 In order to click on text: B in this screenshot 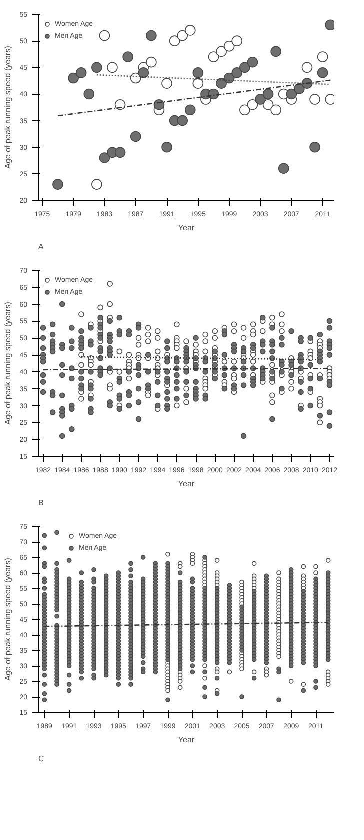, I will do `click(41, 503)`.